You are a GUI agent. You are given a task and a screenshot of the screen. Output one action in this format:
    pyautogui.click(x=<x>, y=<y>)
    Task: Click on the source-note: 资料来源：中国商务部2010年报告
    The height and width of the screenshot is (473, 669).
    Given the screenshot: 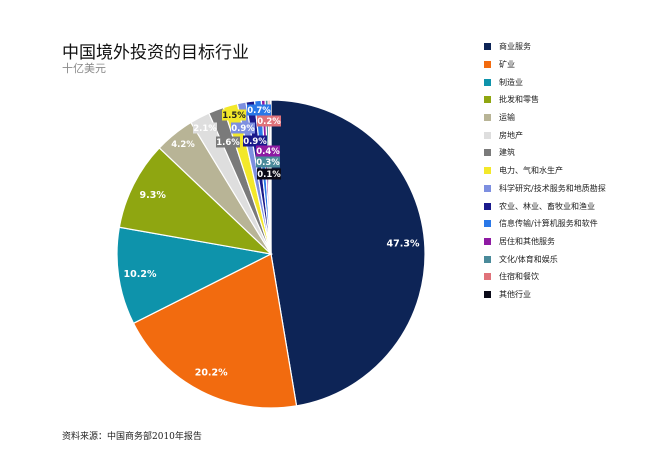 What is the action you would take?
    pyautogui.click(x=132, y=437)
    